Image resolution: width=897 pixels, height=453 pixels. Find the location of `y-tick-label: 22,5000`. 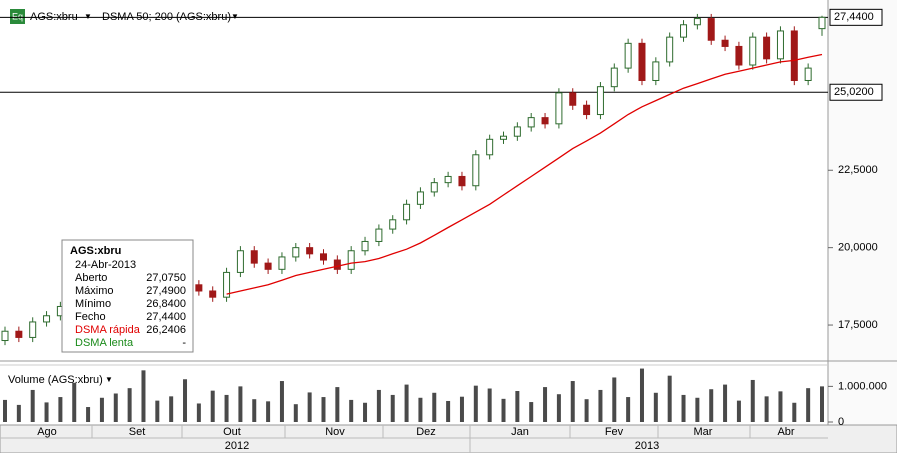

y-tick-label: 22,5000 is located at coordinates (858, 170).